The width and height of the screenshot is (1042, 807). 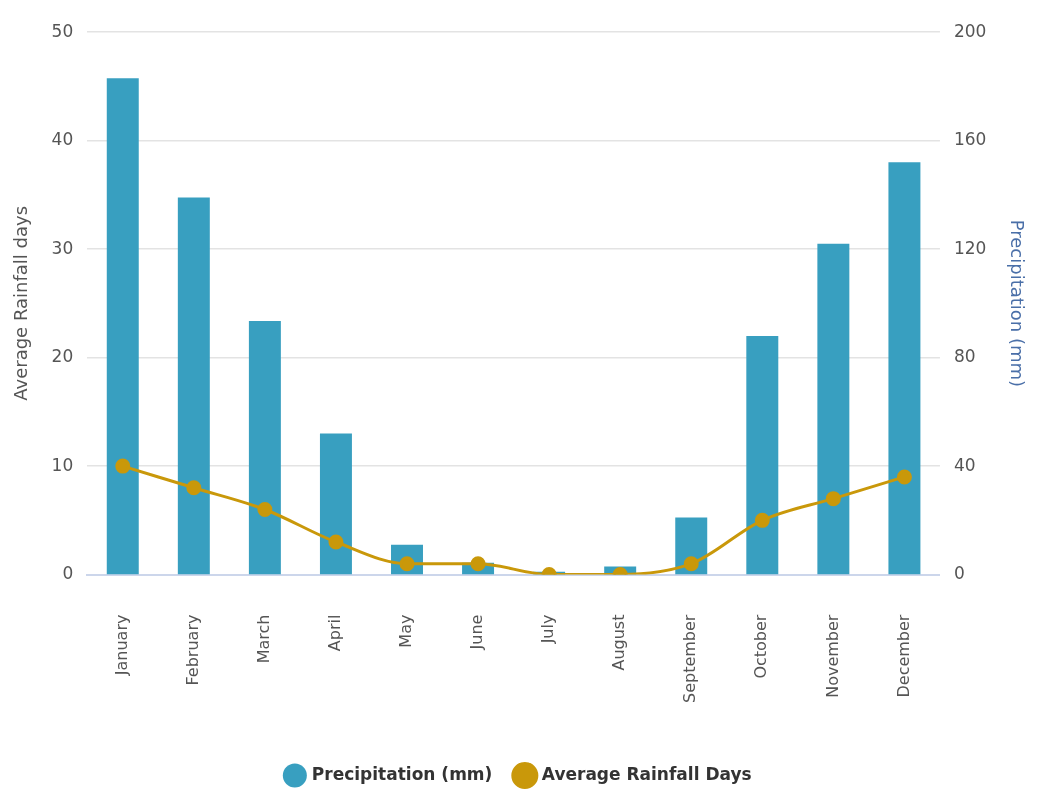 What do you see at coordinates (964, 356) in the screenshot?
I see `y2-tick-label: 80` at bounding box center [964, 356].